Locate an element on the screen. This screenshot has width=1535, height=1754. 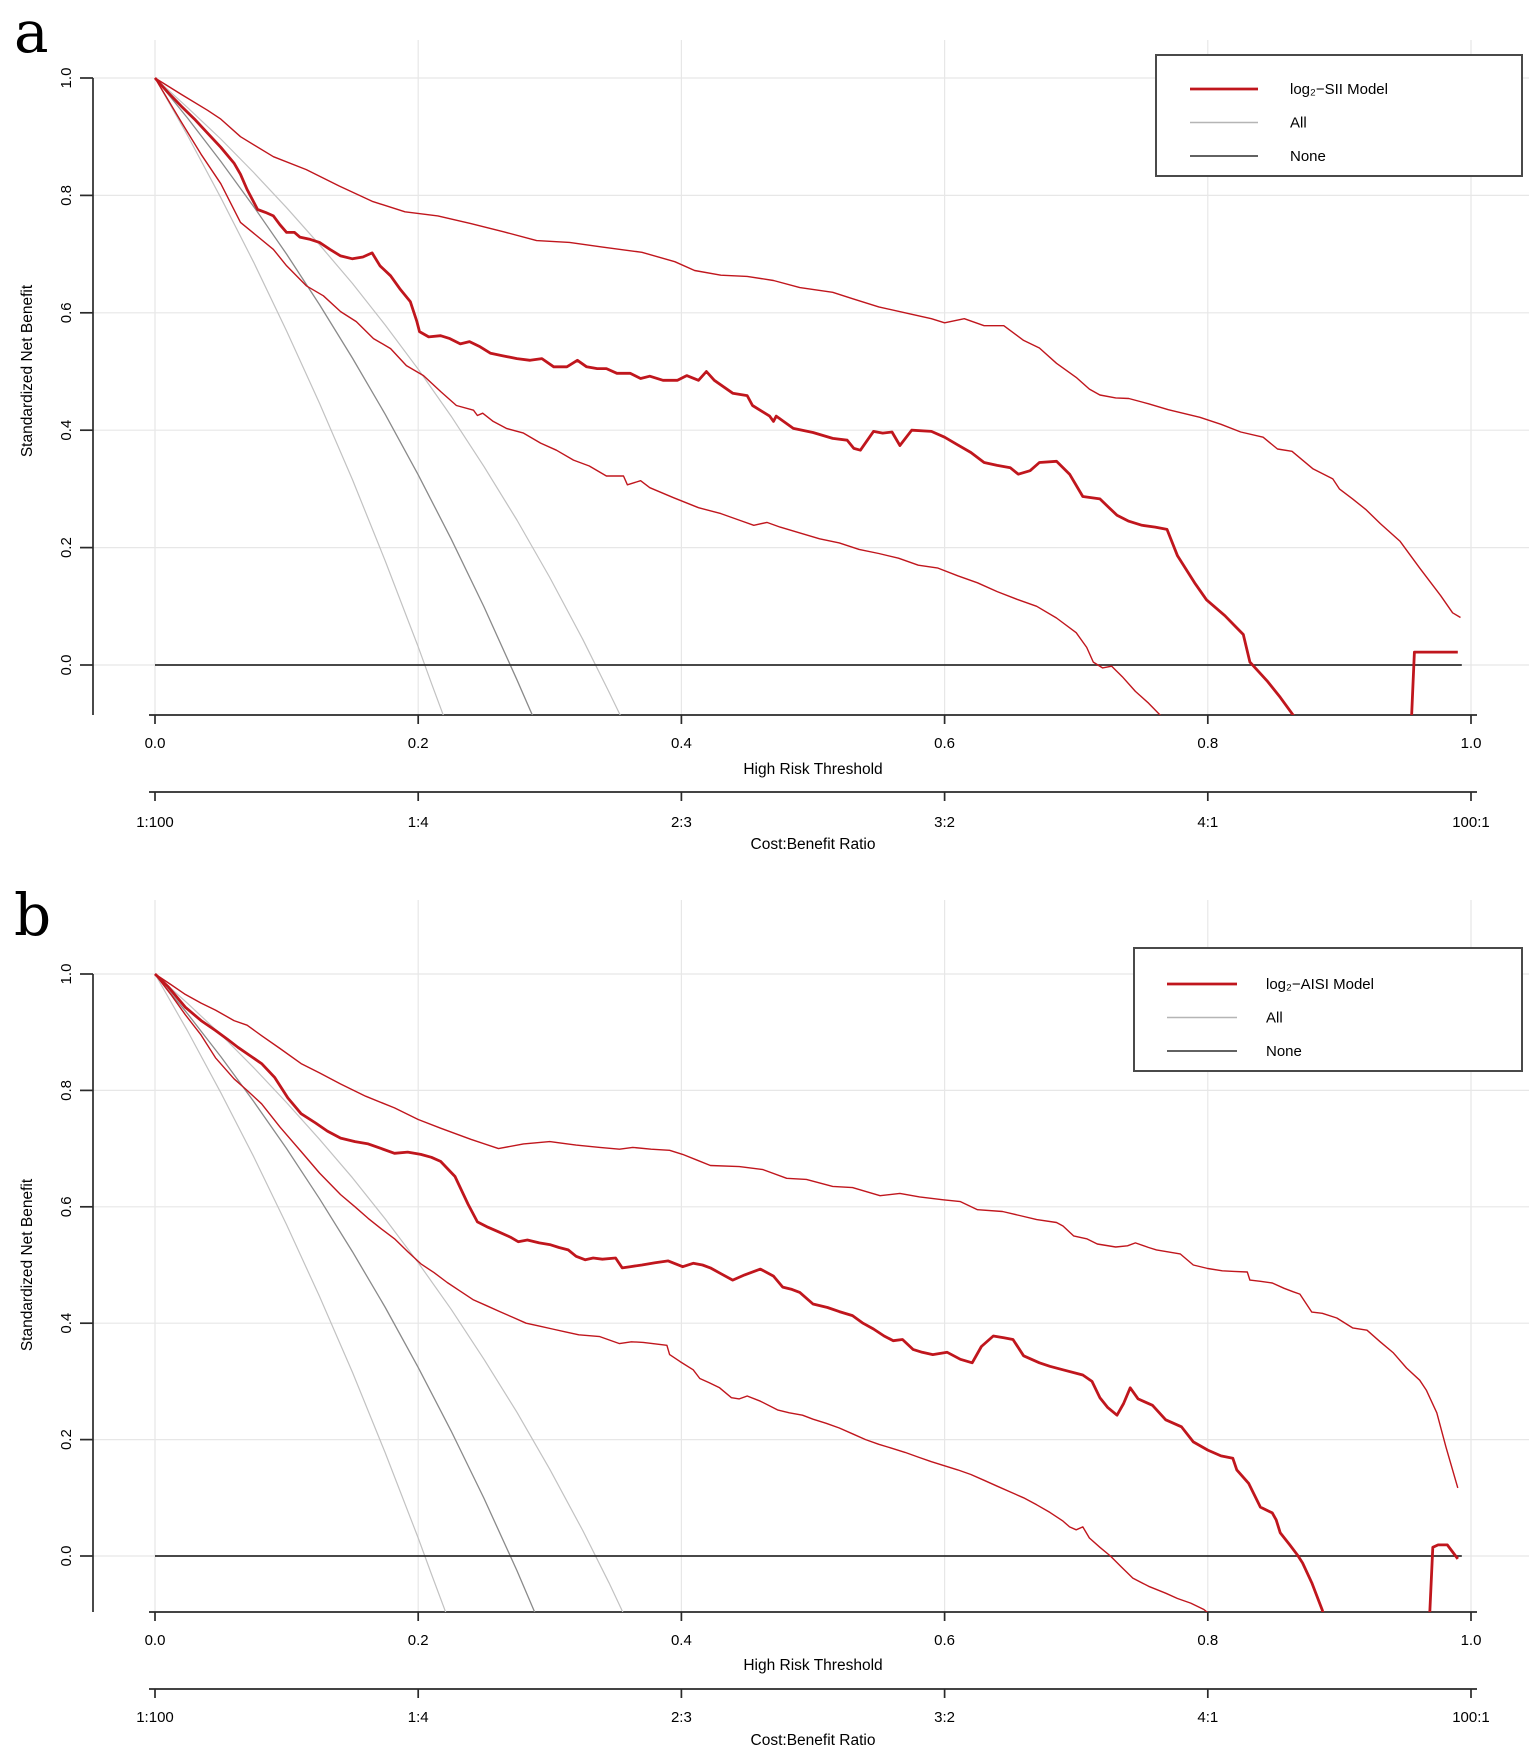
y-axis-title-a: Standardized Net Benefit is located at coordinates (27, 370).